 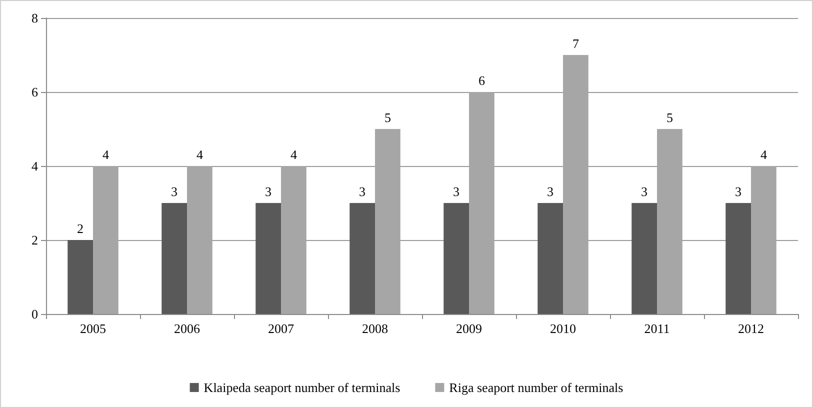 I want to click on x-tick-label: 2007, so click(x=281, y=328).